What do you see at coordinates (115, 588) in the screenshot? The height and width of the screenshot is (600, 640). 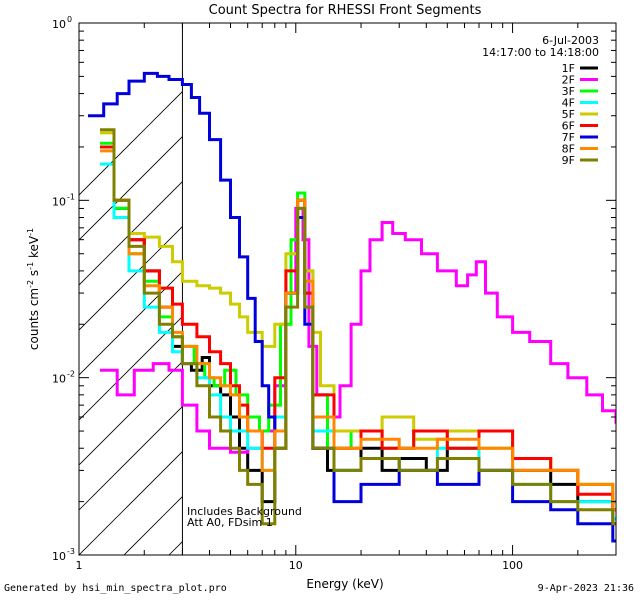 I see `footer-generated-by: Generated by hsi_min_spectra_plot.pro` at bounding box center [115, 588].